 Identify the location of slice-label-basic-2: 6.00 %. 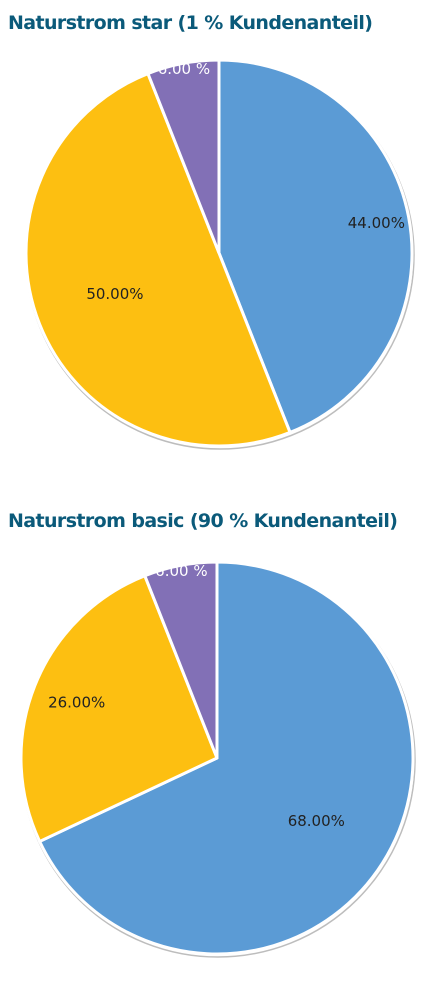
(181, 571).